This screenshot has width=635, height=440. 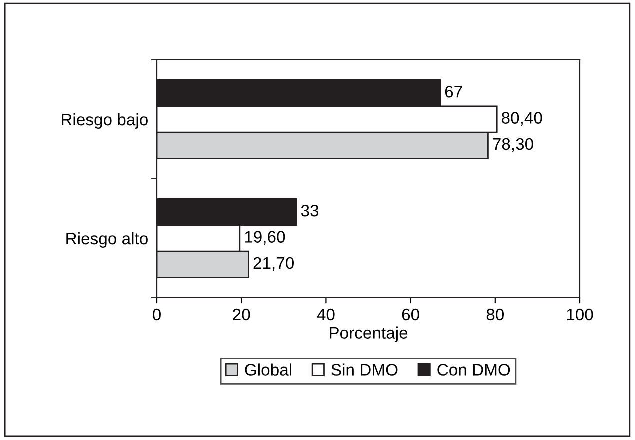 I want to click on x-tick-label: 100, so click(x=580, y=314).